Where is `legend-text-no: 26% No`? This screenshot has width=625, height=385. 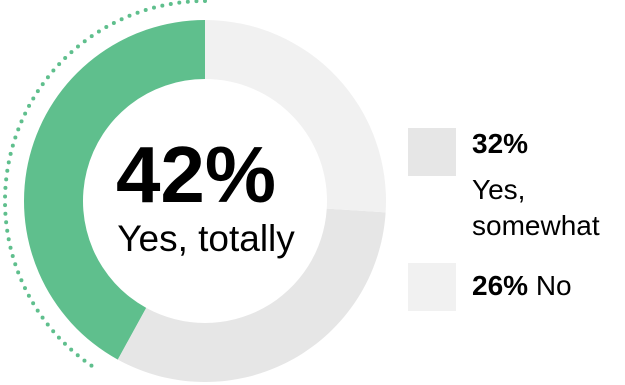
legend-text-no: 26% No is located at coordinates (522, 286).